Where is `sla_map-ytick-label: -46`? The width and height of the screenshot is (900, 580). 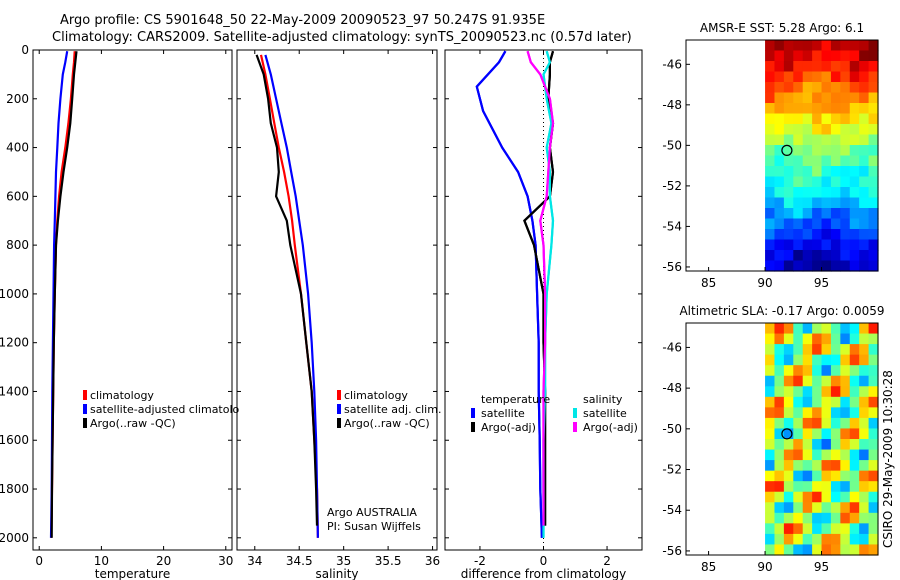
sla_map-ytick-label: -46 is located at coordinates (672, 347).